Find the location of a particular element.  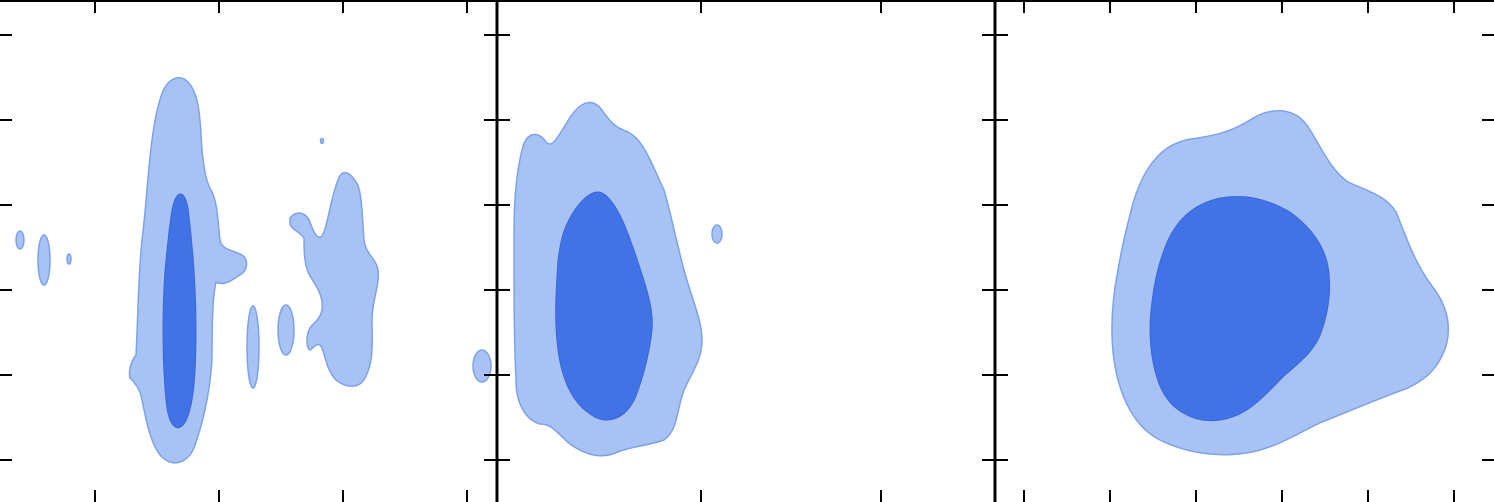

right-inner-blob is located at coordinates (1240, 309).